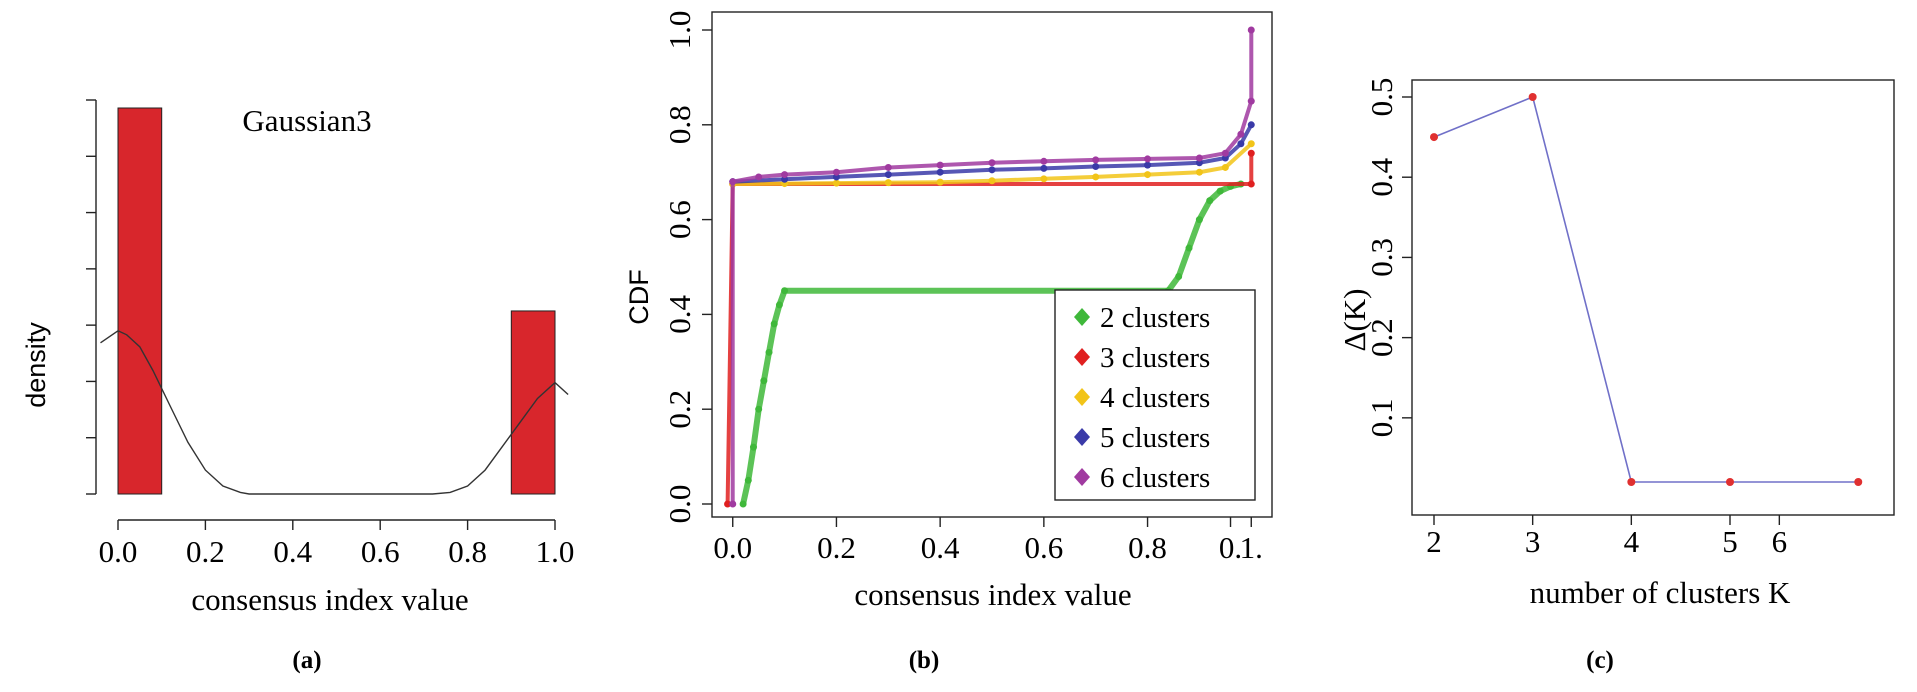  I want to click on panel-b-legend-label-1: 3 clusters, so click(1155, 358).